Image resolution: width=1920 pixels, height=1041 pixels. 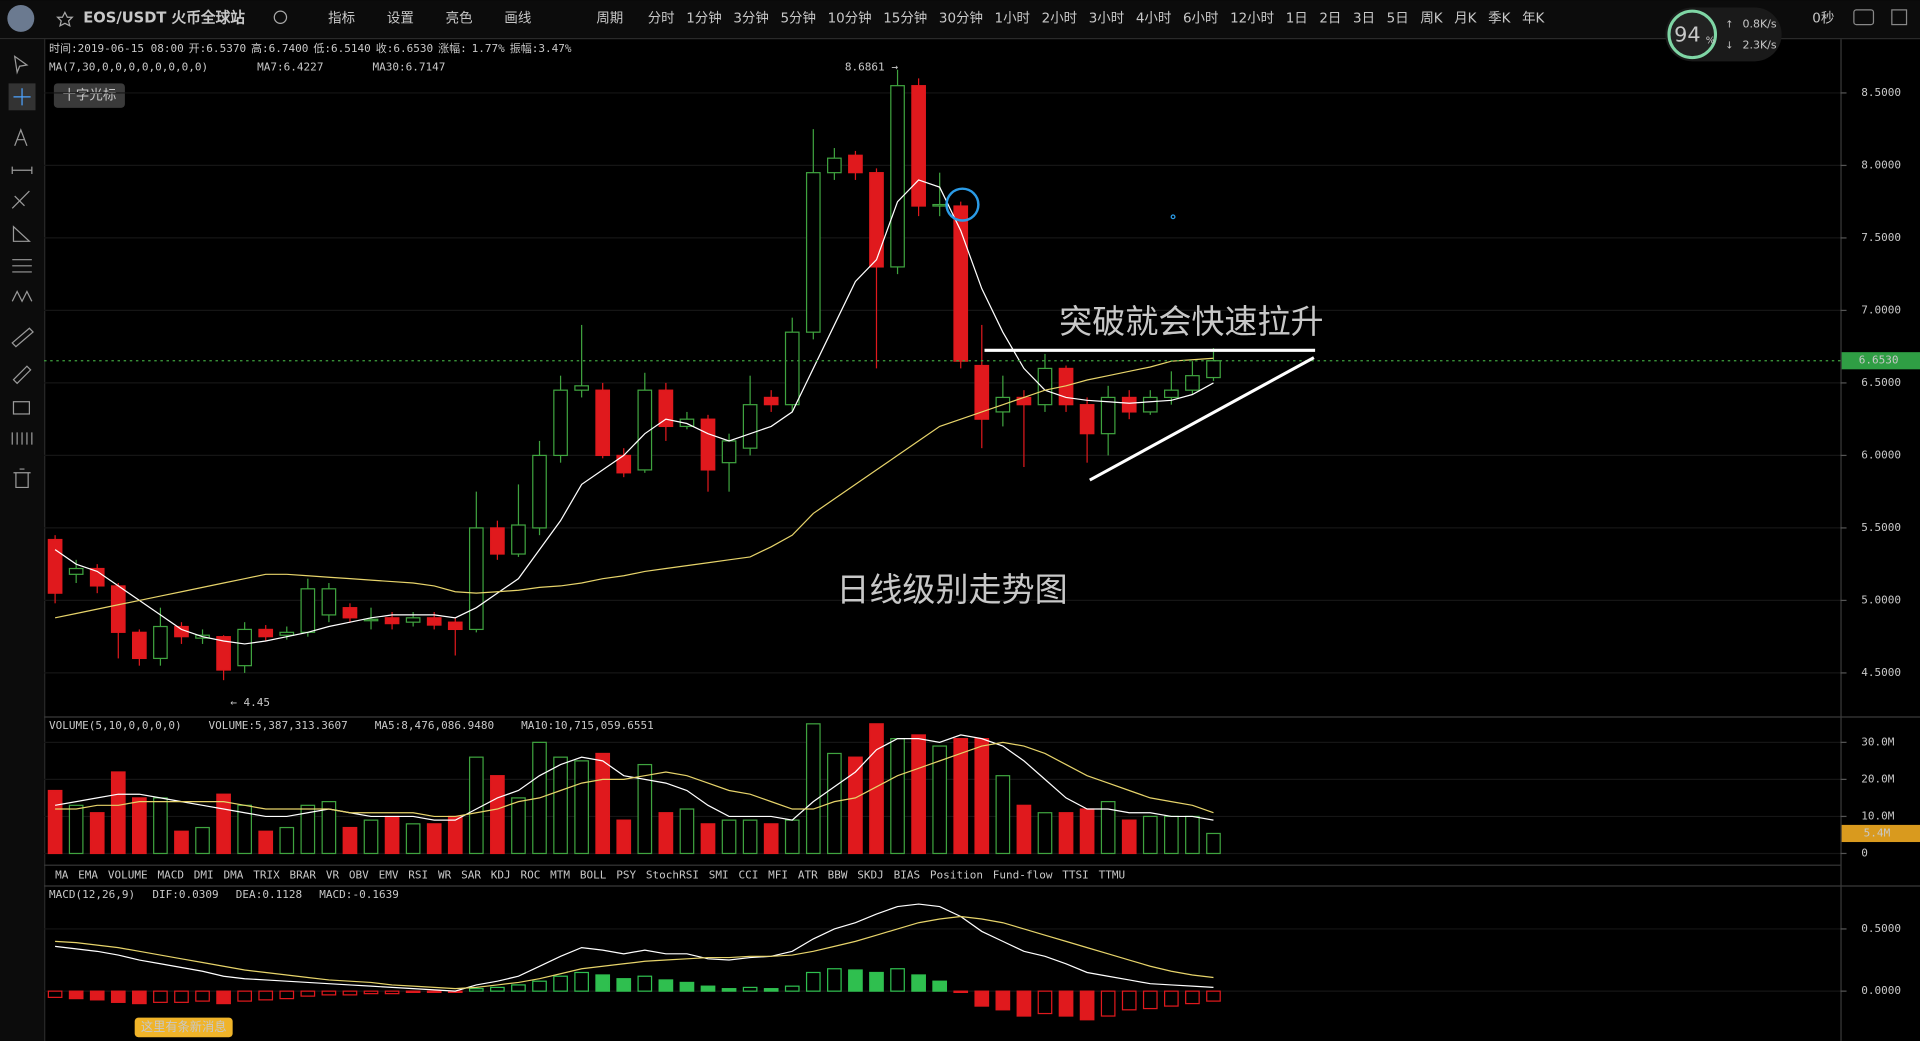 I want to click on period-button: 5分钟, so click(x=797, y=17).